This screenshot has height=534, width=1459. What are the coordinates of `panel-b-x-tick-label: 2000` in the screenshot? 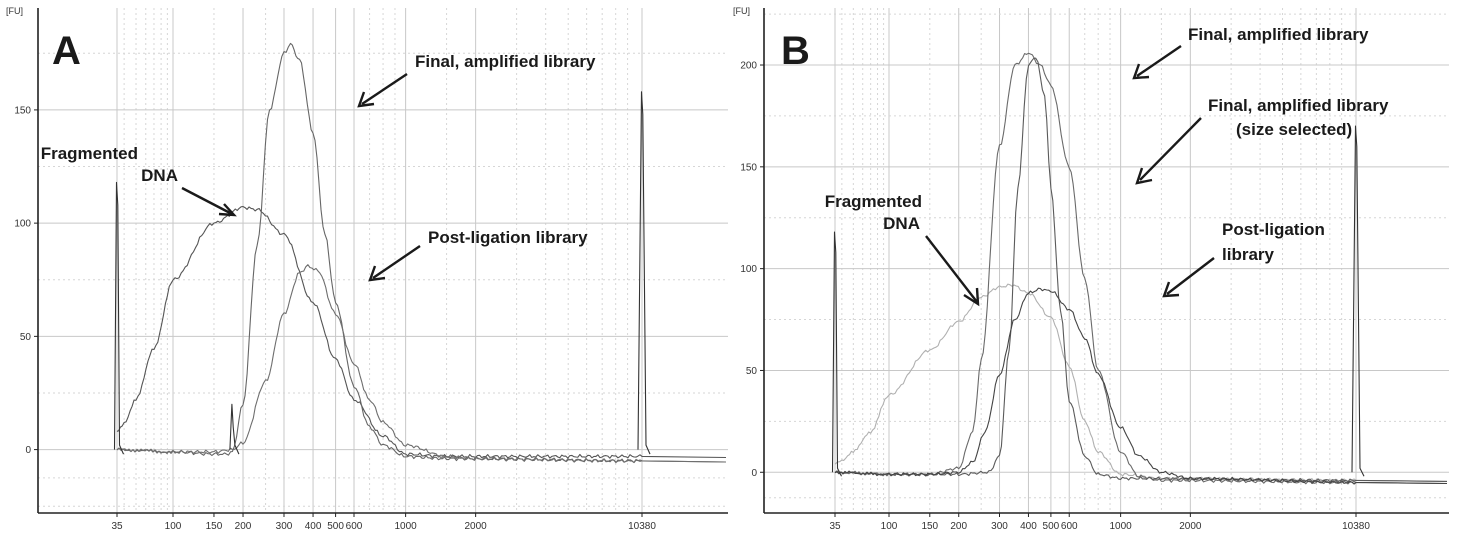 It's located at (1190, 526).